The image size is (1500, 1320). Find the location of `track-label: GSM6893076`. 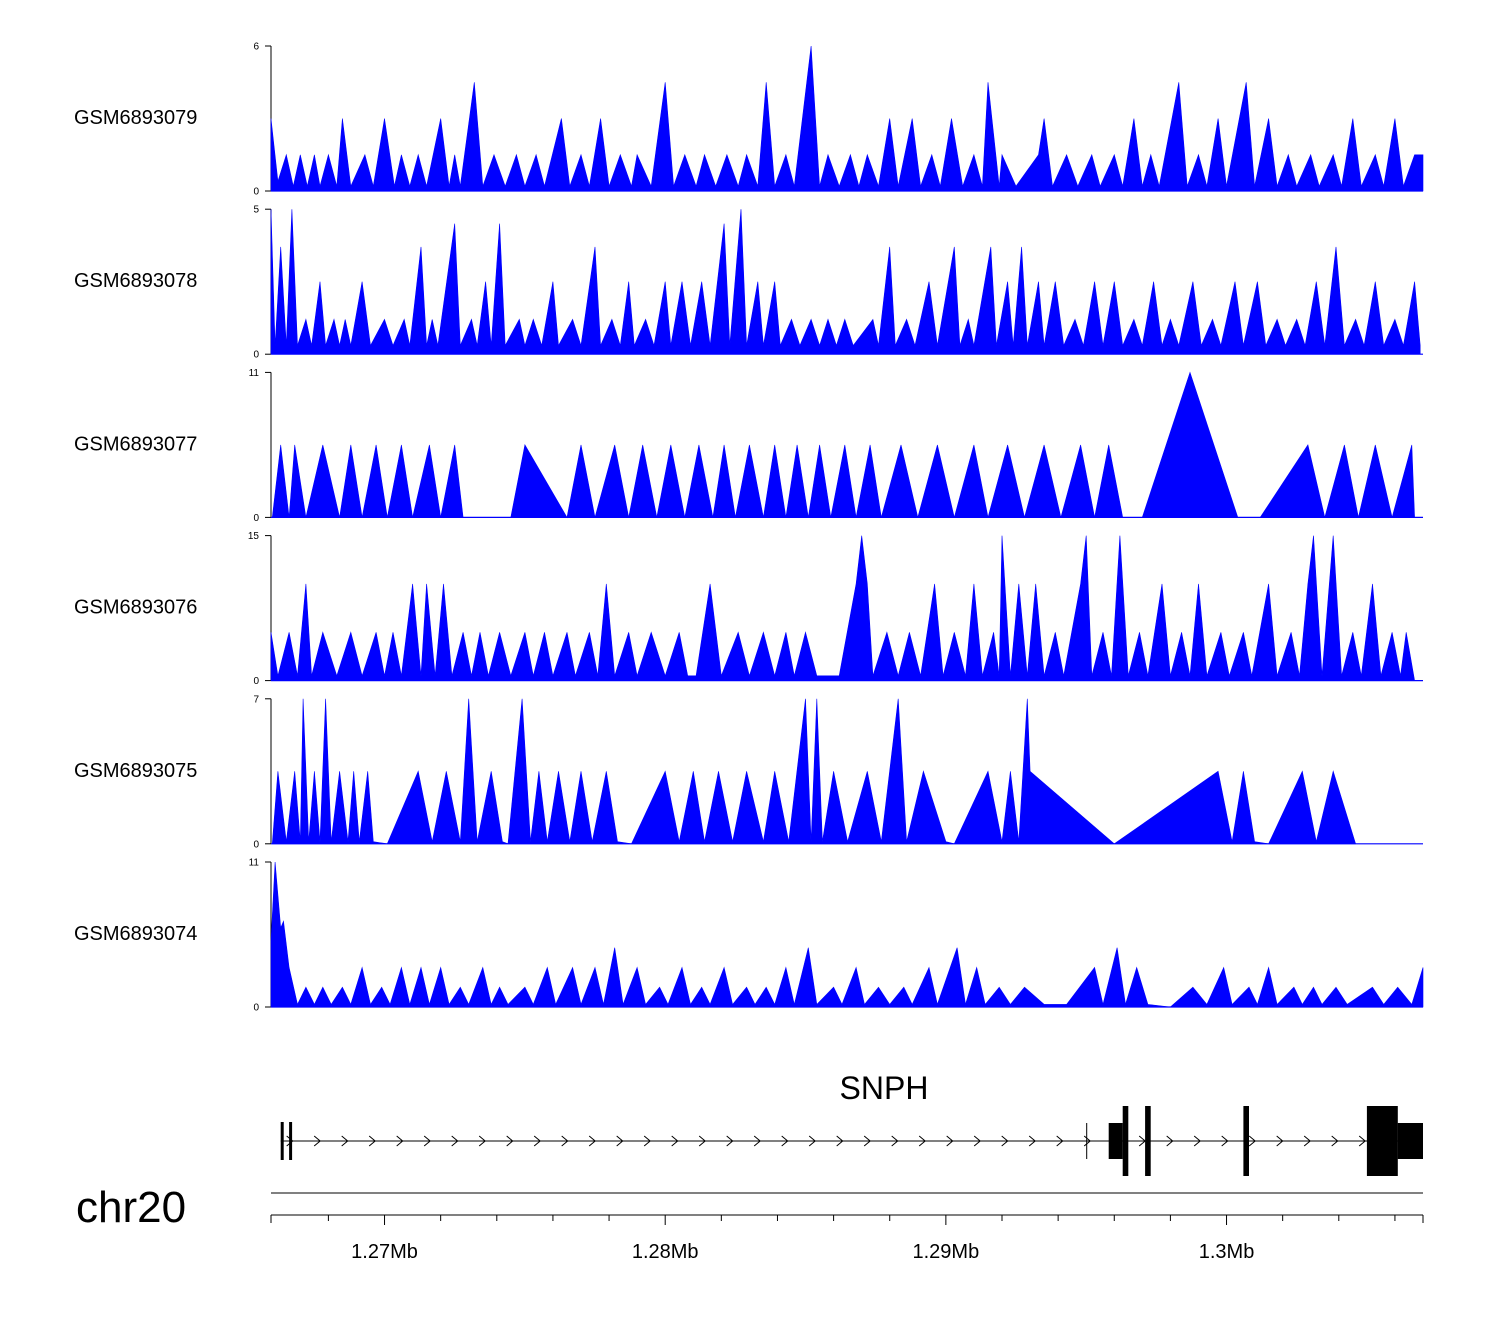

track-label: GSM6893076 is located at coordinates (135, 608).